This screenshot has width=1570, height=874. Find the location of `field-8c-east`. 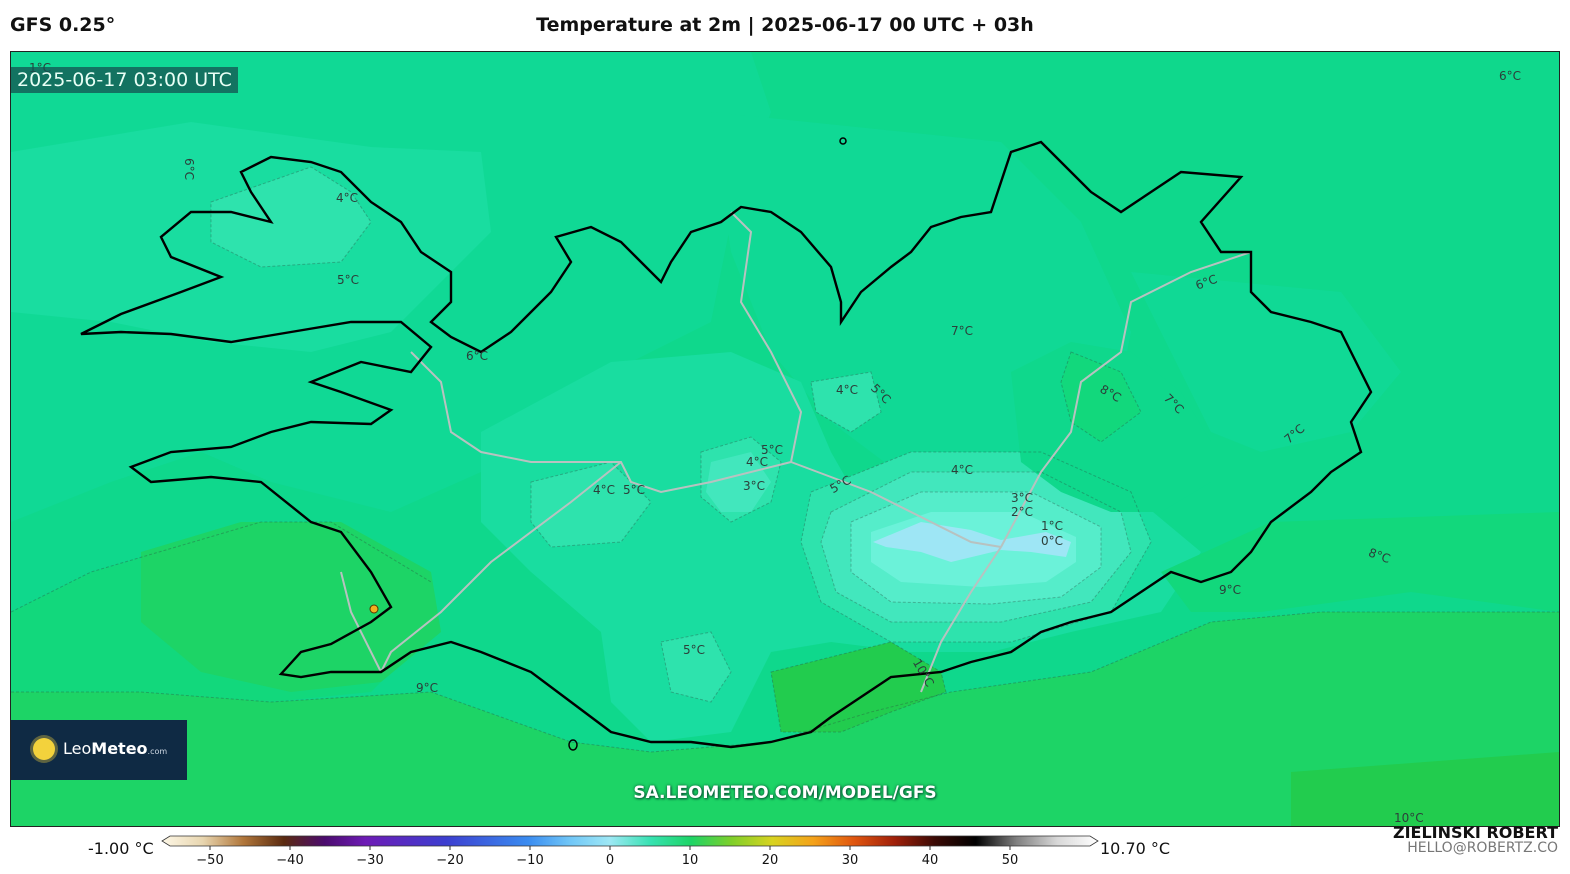

field-8c-east is located at coordinates (1101, 397).